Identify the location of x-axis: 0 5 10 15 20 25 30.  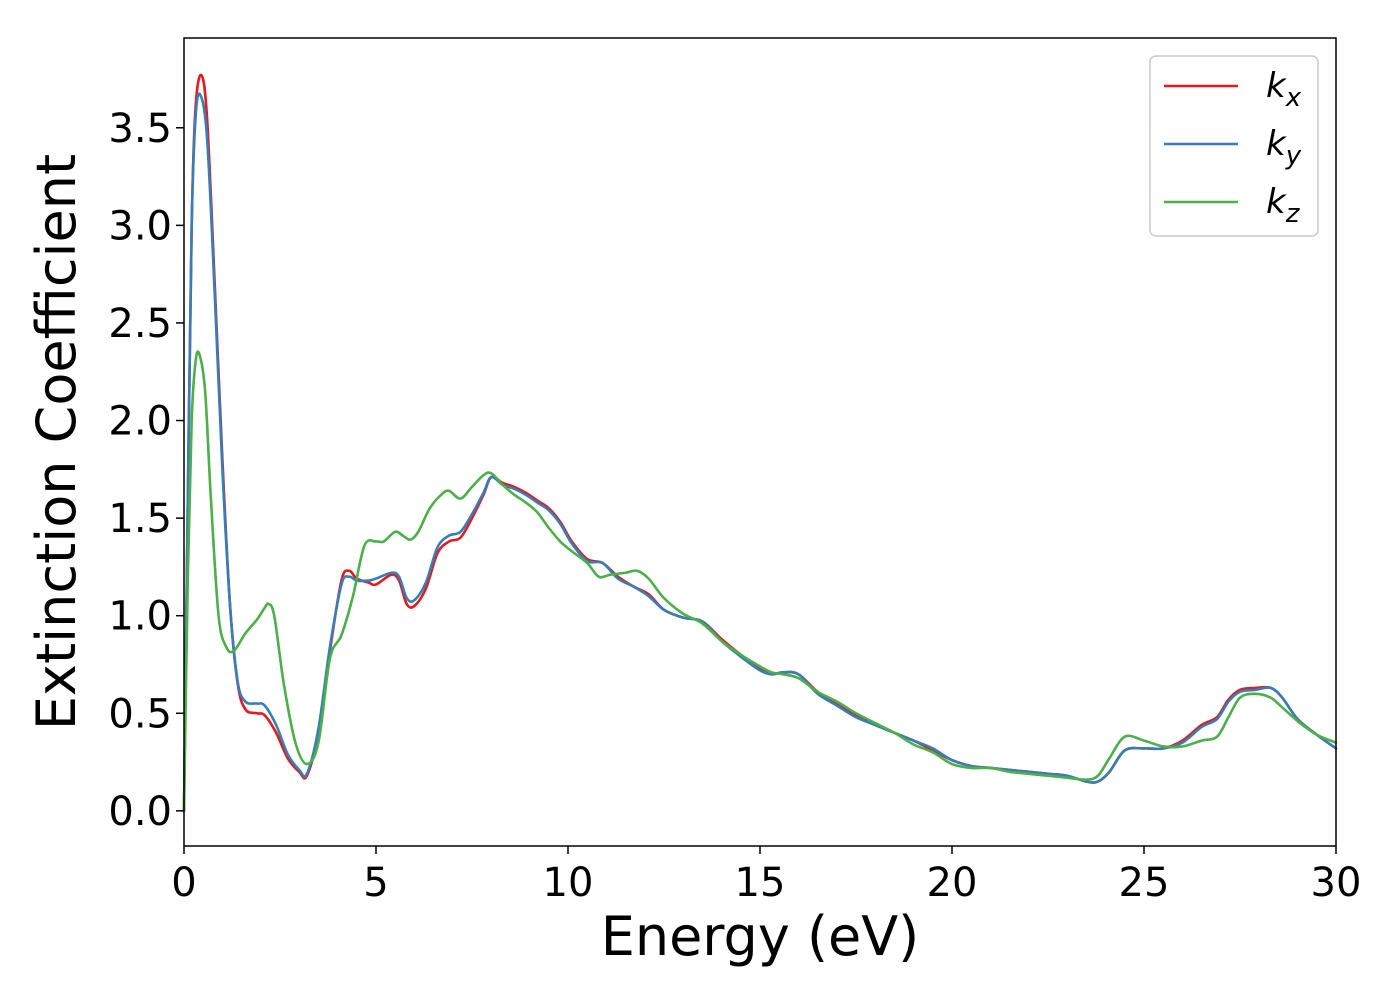
(766, 876).